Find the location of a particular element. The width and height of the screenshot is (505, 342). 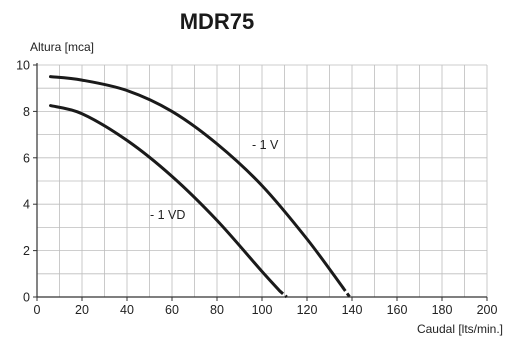

chart-title: MDR75 is located at coordinates (217, 21).